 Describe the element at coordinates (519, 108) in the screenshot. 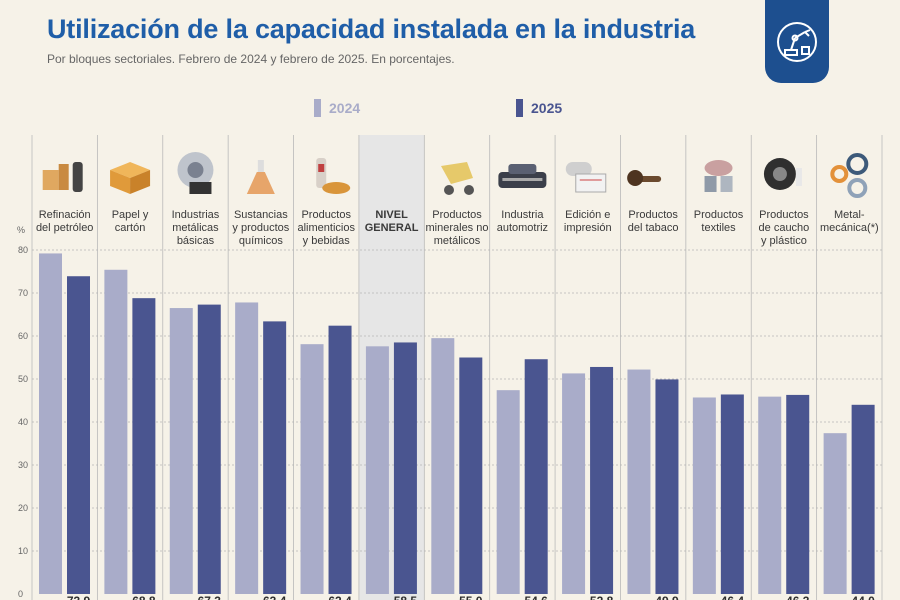

I see `legend-swatch-2025` at that location.